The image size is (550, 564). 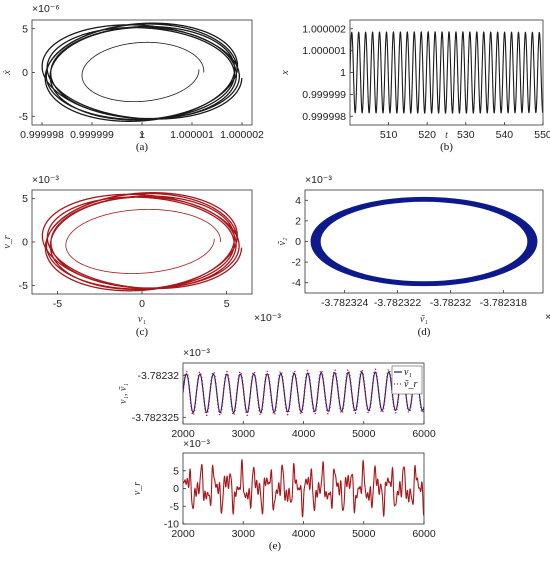 I want to click on y-tick-label: 1, so click(x=343, y=73).